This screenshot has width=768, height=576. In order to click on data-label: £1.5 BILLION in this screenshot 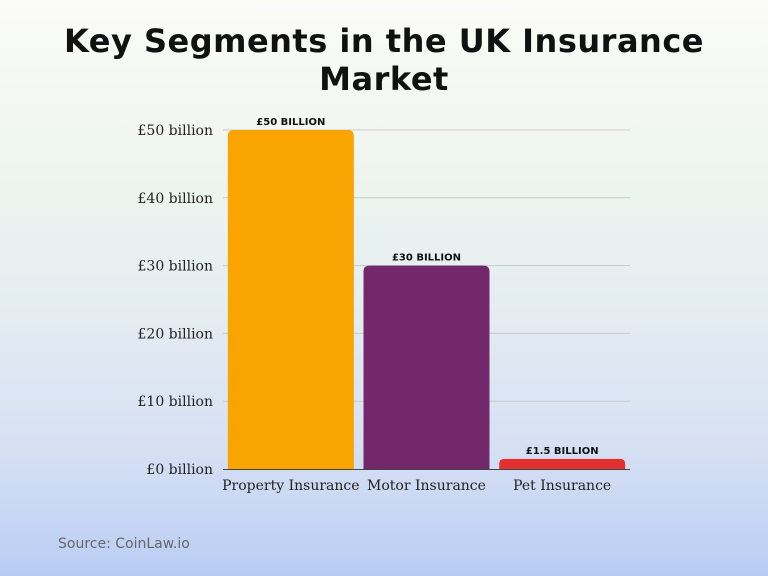, I will do `click(562, 451)`.